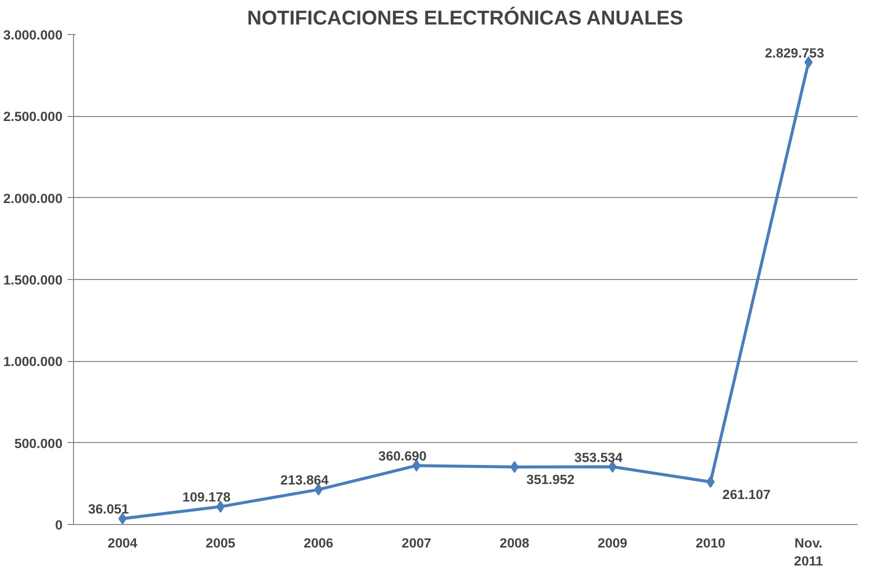 The image size is (877, 571). Describe the element at coordinates (550, 480) in the screenshot. I see `data-label: 351.952` at that location.